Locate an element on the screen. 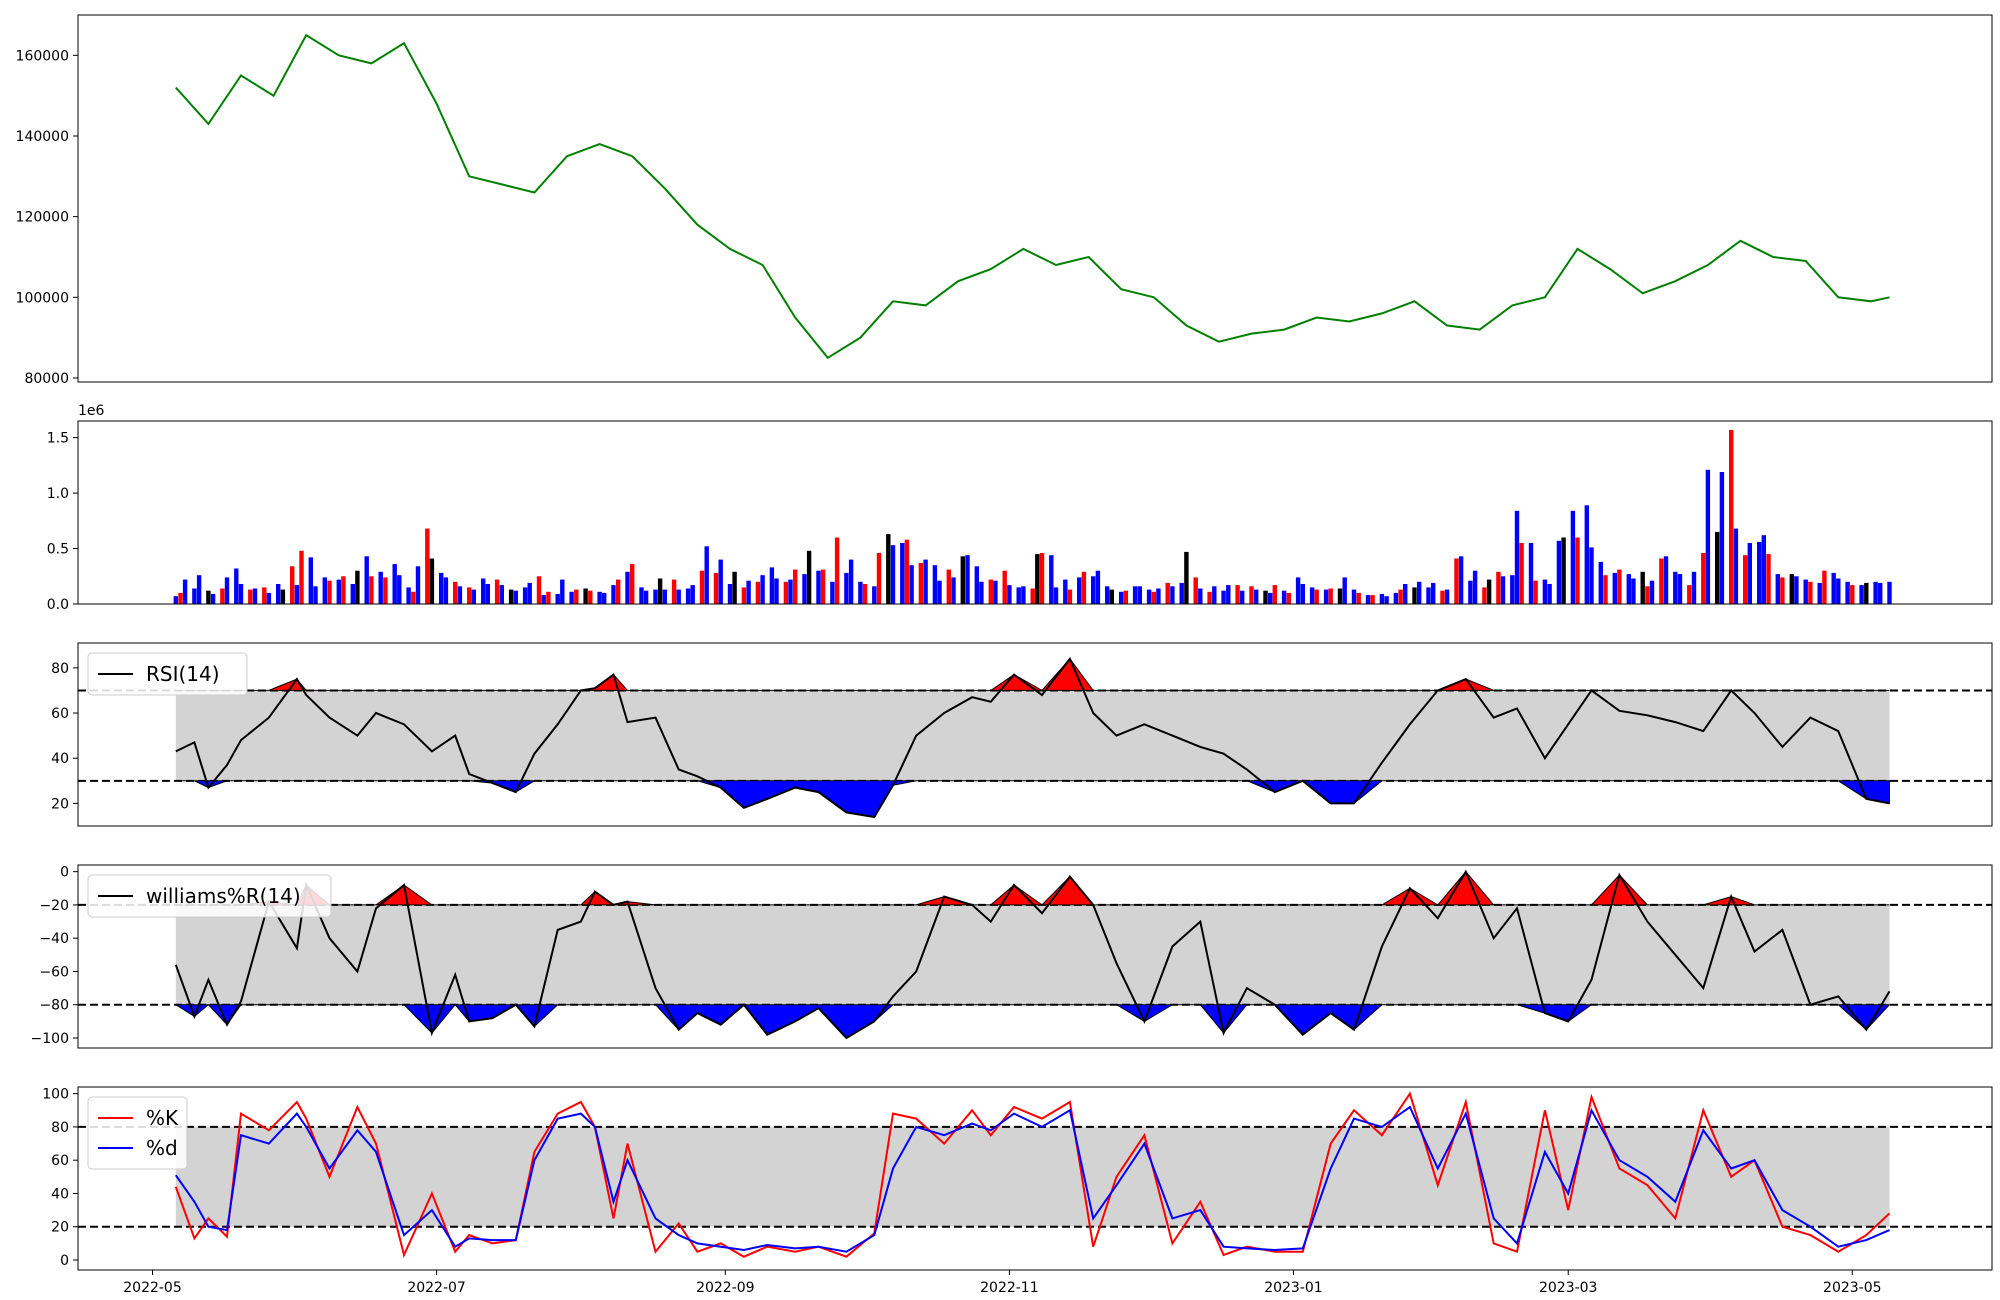 This screenshot has width=2000, height=1300. williams-line is located at coordinates (1032, 954).